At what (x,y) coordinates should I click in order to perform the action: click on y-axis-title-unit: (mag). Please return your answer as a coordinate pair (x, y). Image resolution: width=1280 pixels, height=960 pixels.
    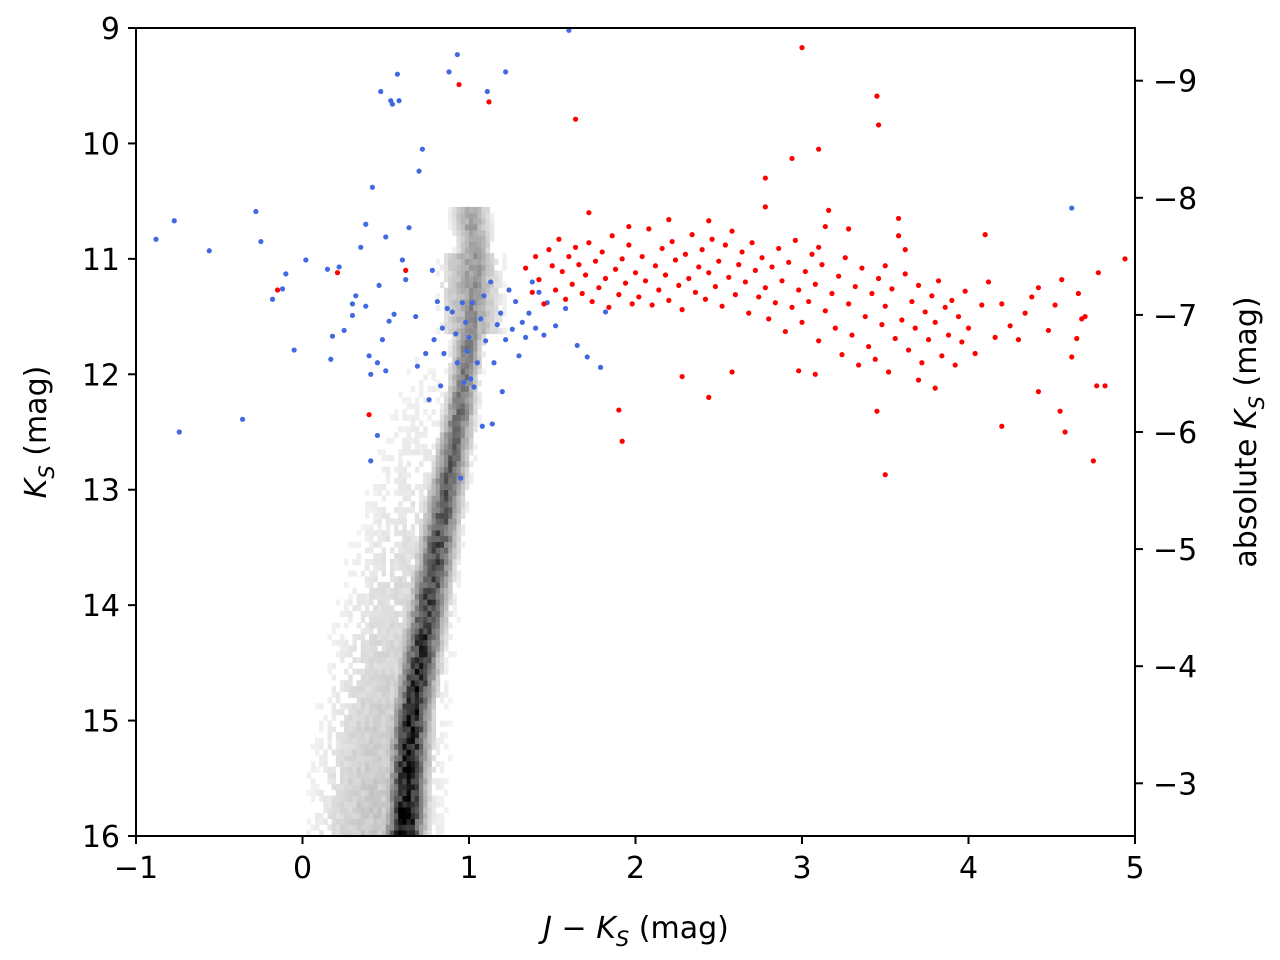
    Looking at the image, I should click on (36, 416).